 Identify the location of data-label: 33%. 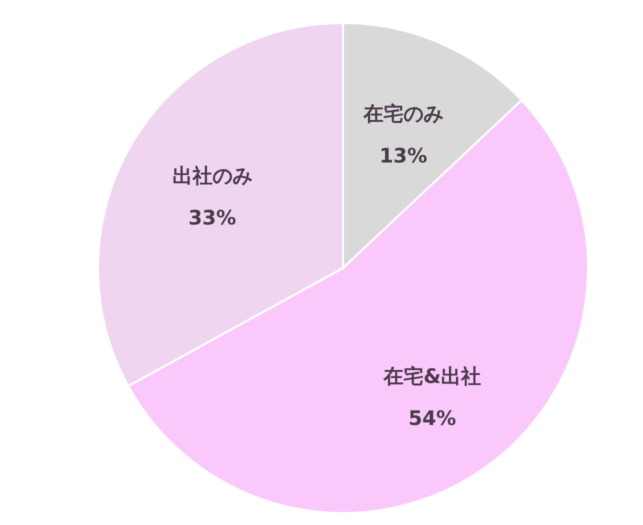
(212, 218).